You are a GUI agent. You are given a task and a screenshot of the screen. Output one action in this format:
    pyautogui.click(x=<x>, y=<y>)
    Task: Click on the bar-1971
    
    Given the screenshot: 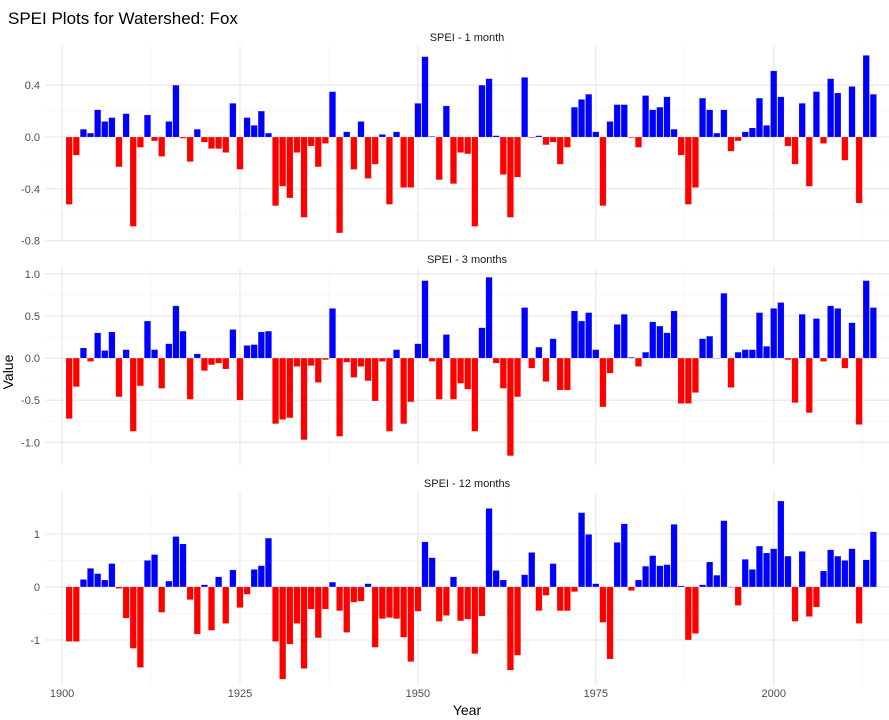 What is the action you would take?
    pyautogui.click(x=567, y=374)
    